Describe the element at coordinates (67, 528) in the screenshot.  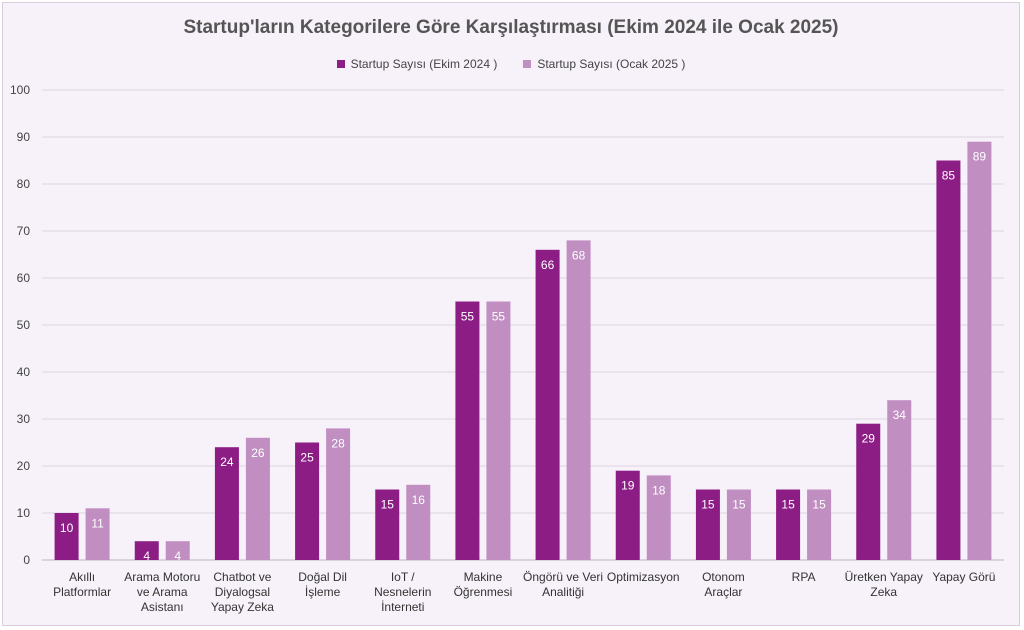
I see `data-label-series-1: 10` at that location.